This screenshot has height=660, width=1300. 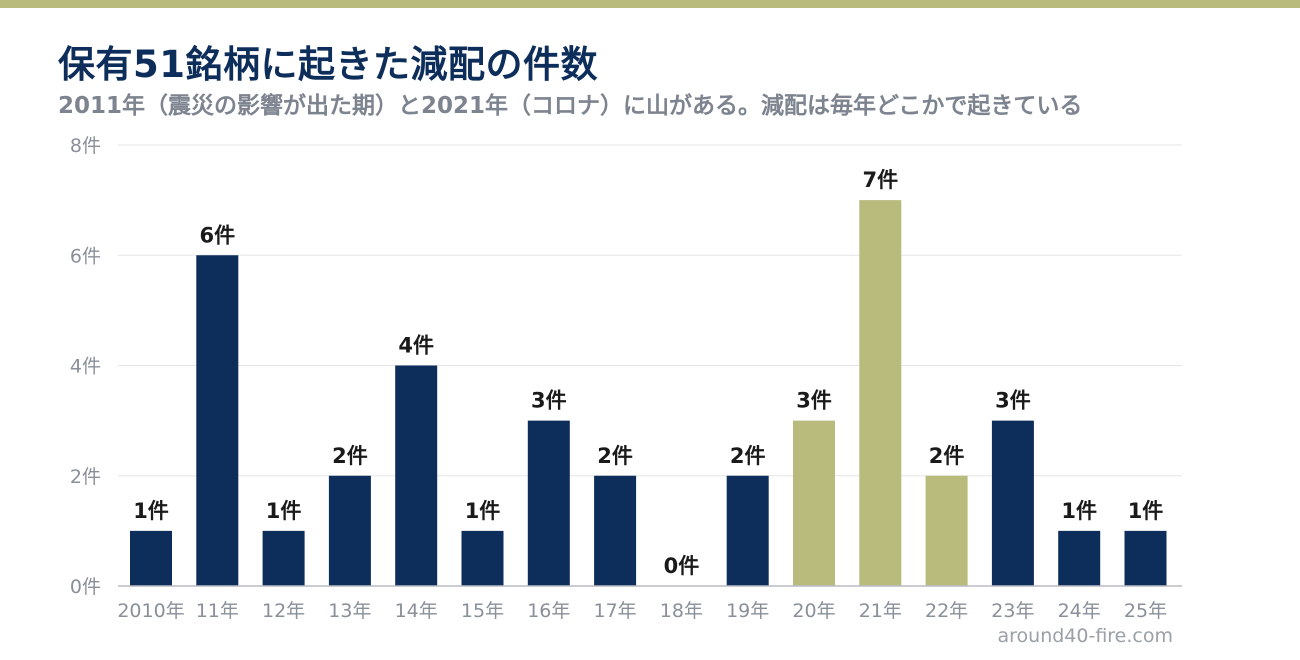 I want to click on x-tick-label: 11年, so click(x=217, y=611).